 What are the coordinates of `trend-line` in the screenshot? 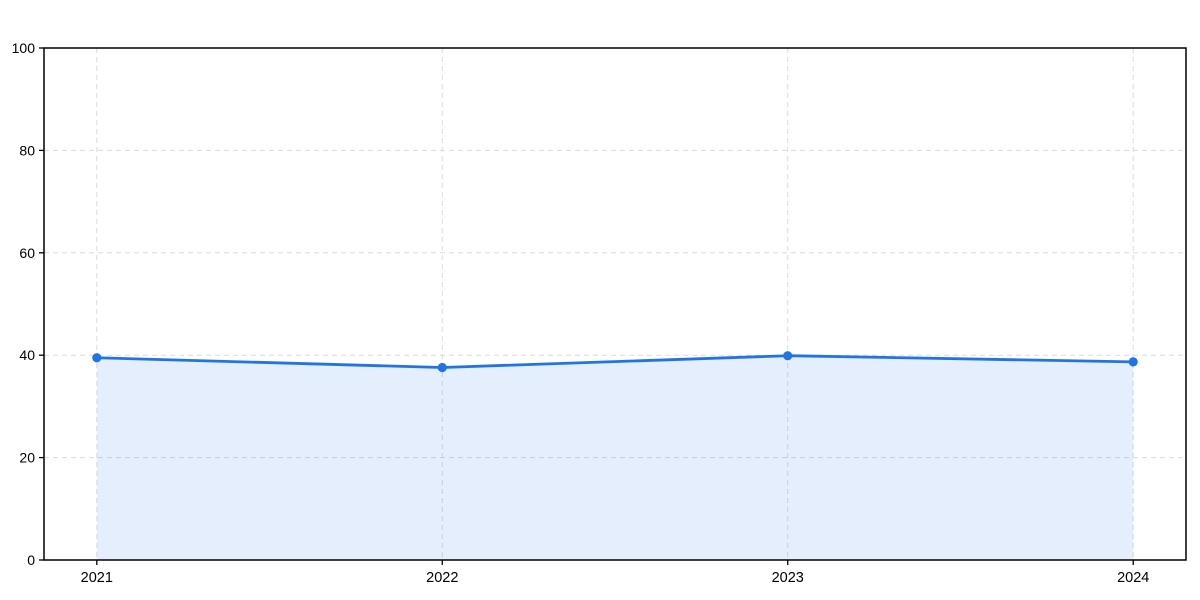 It's located at (615, 361).